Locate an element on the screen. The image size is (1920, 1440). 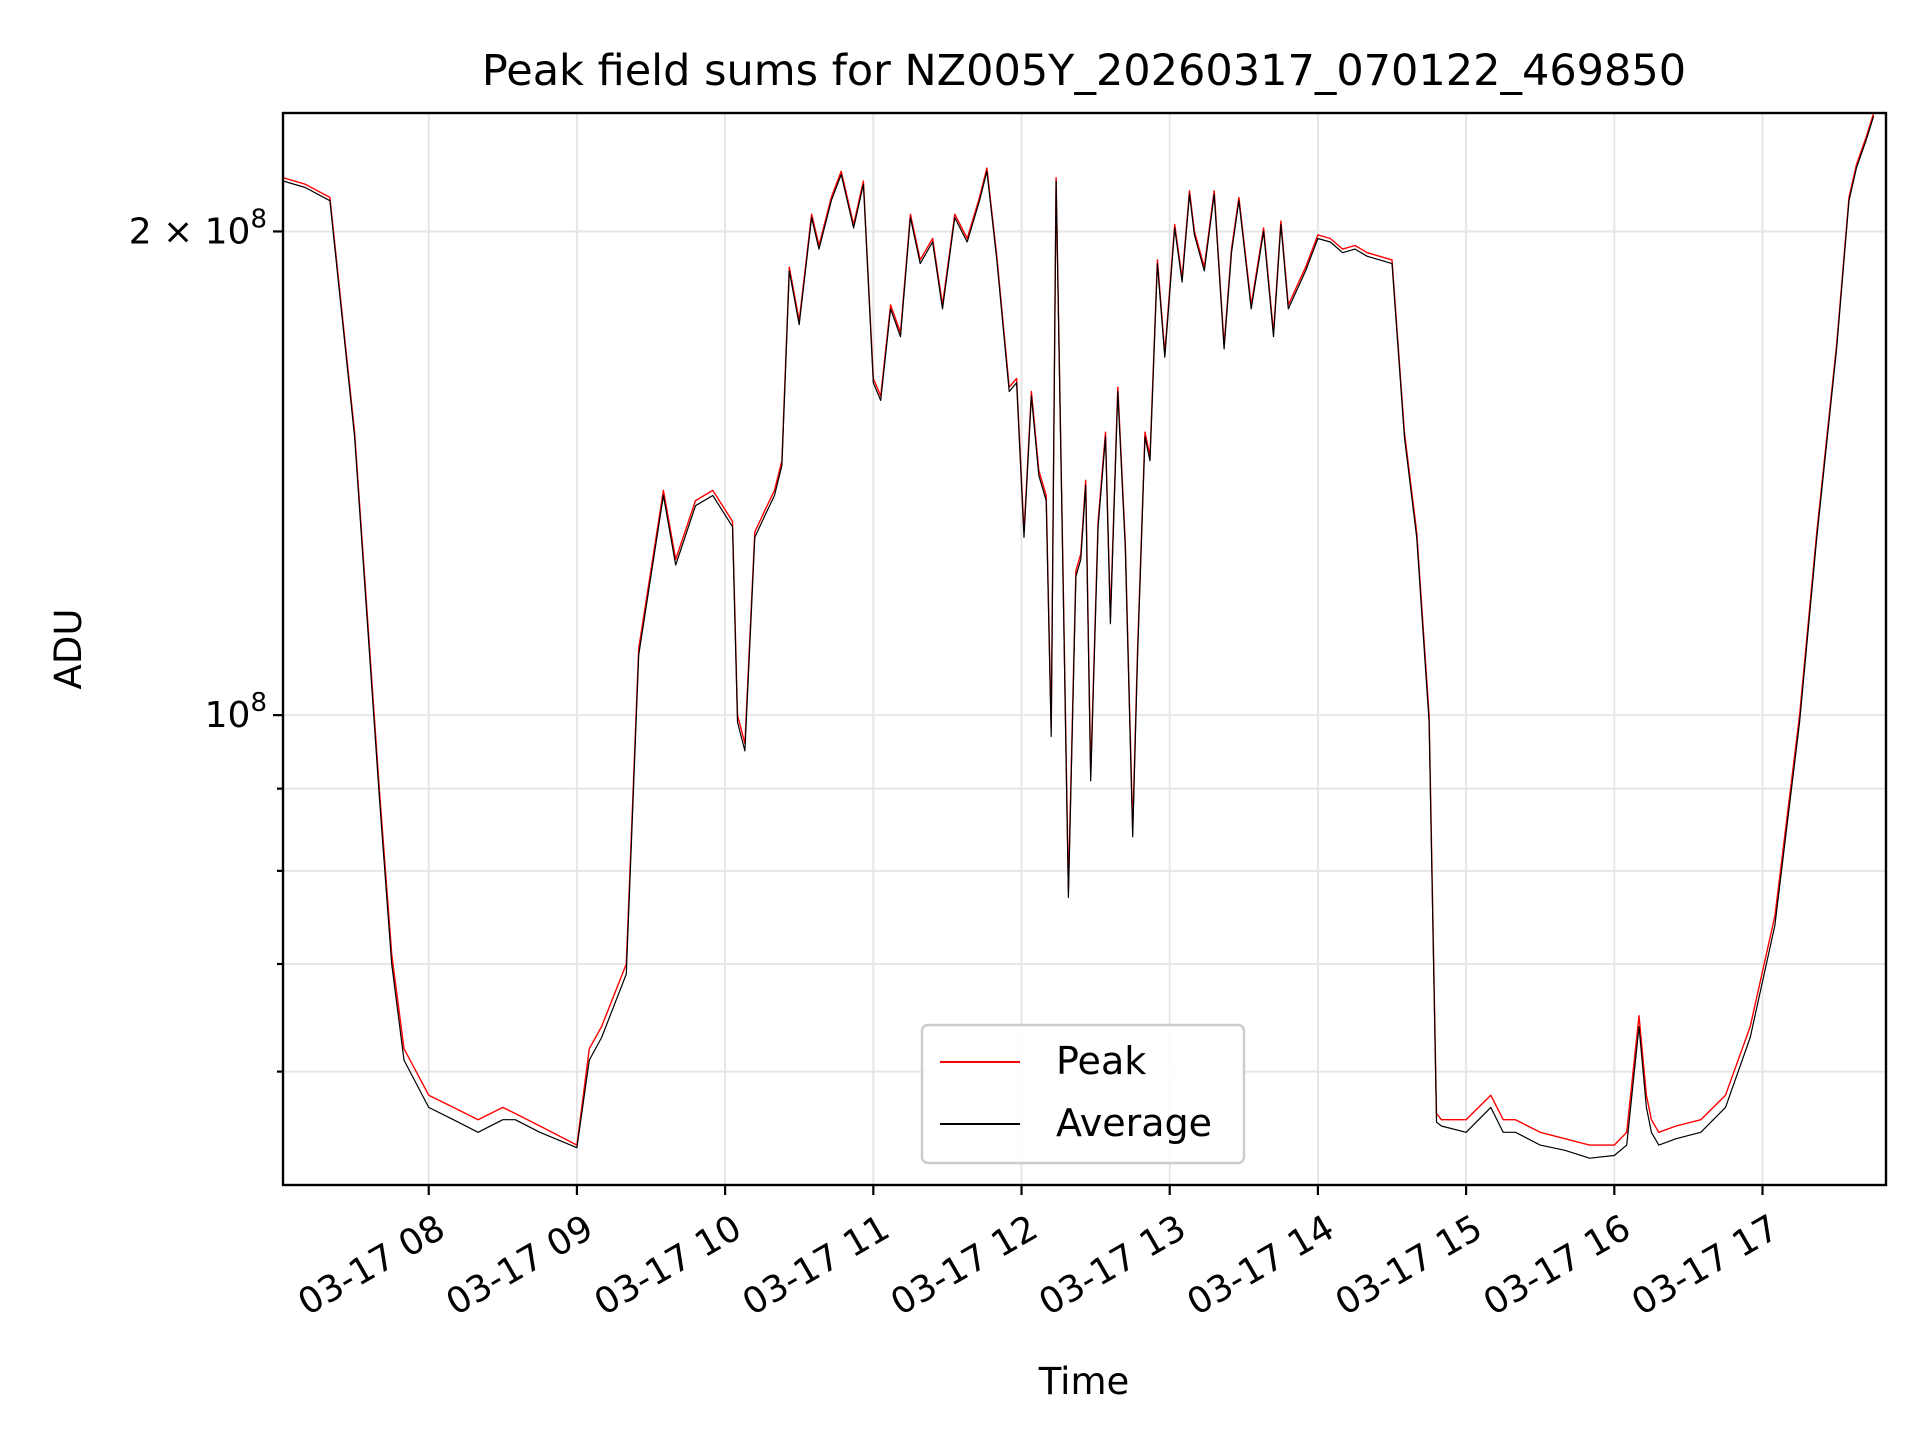
y-tick-label: 2 × 108 is located at coordinates (198, 228).